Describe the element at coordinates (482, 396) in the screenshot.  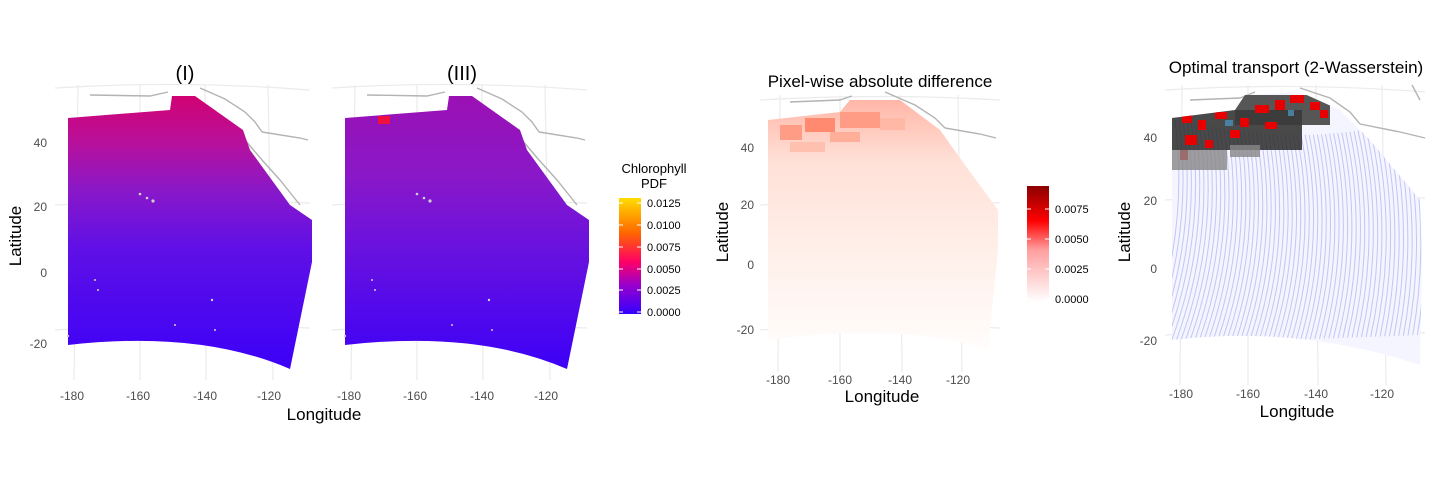
I see `panel-3-xtick-140: -140` at that location.